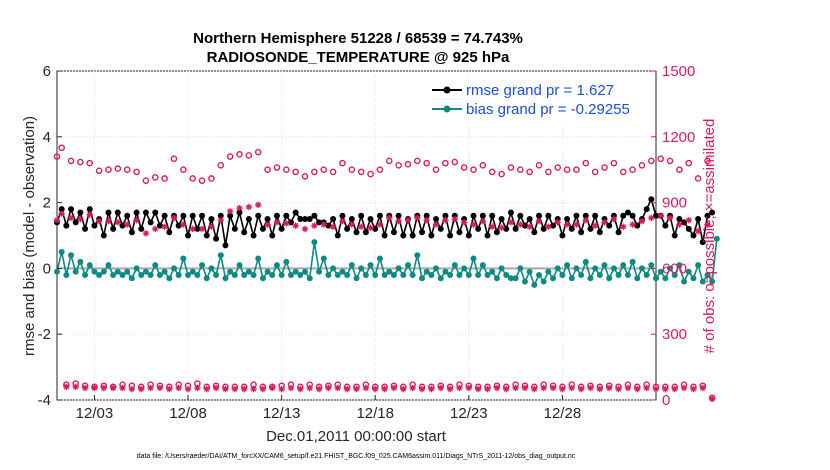  I want to click on y-tick-label-right: 1500, so click(678, 71).